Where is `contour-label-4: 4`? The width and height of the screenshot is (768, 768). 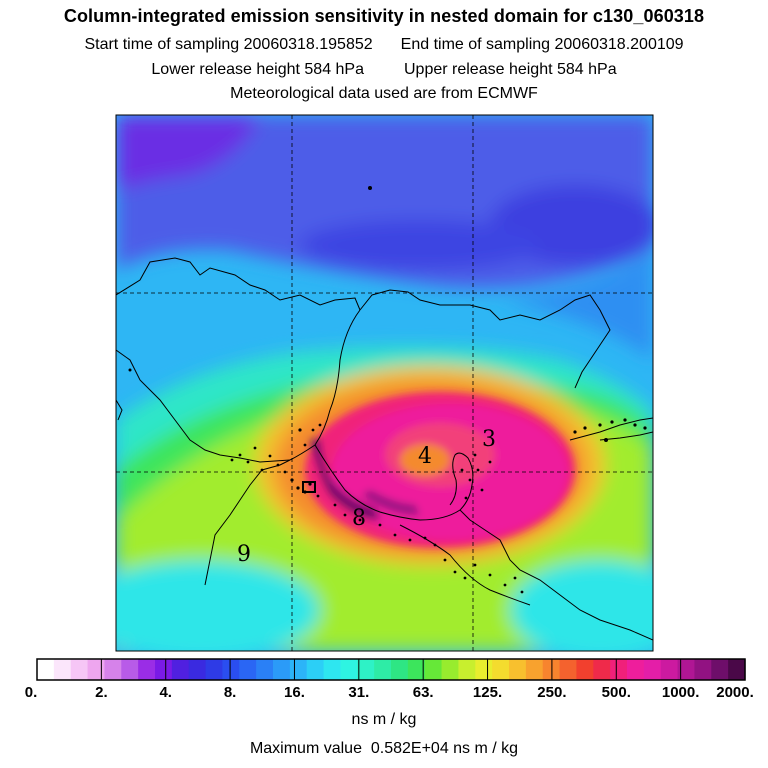
contour-label-4: 4 is located at coordinates (425, 456).